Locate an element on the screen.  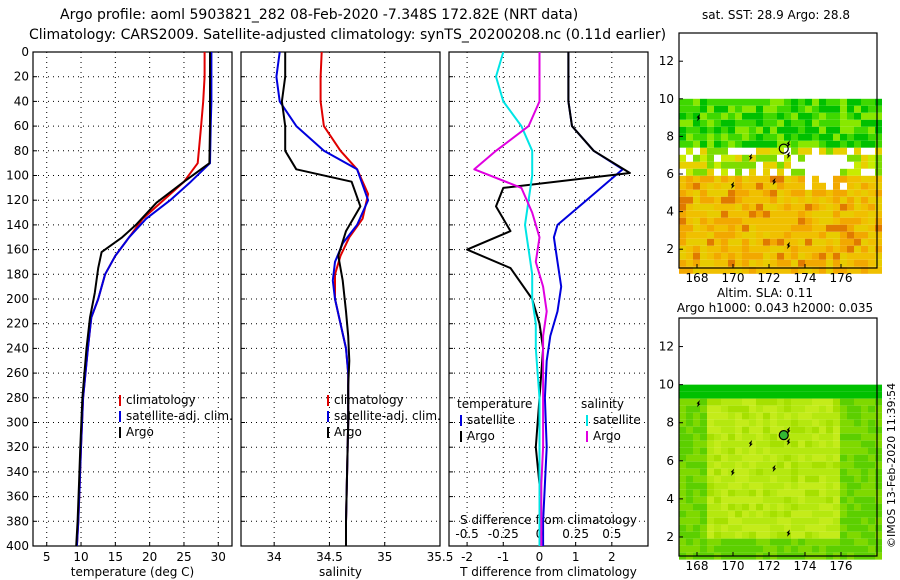
sla_map-coastline is located at coordinates (750, 444).